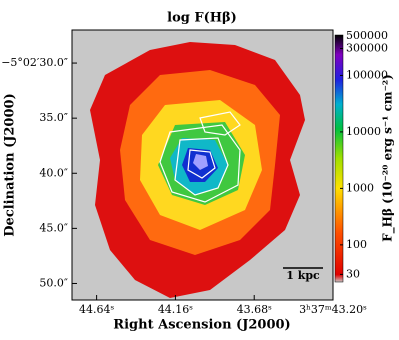 This screenshot has width=399, height=340. Describe the element at coordinates (34, 62) in the screenshot. I see `y-tick-label: −5°02′30.0″` at that location.